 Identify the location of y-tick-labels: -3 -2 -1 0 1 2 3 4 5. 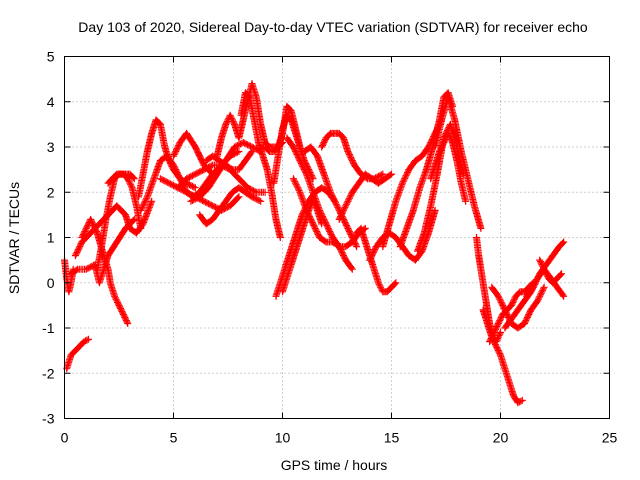
(48, 238).